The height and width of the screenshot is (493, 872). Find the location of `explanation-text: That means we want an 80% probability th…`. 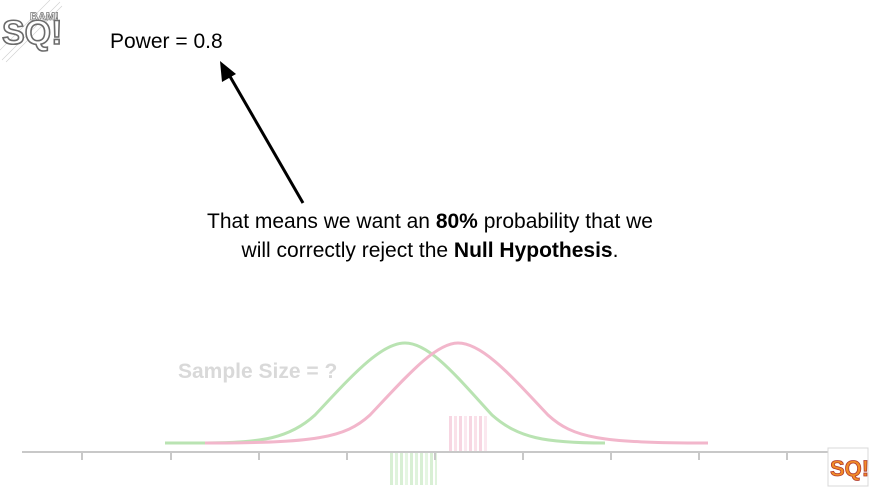

explanation-text: That means we want an 80% probability th… is located at coordinates (430, 236).